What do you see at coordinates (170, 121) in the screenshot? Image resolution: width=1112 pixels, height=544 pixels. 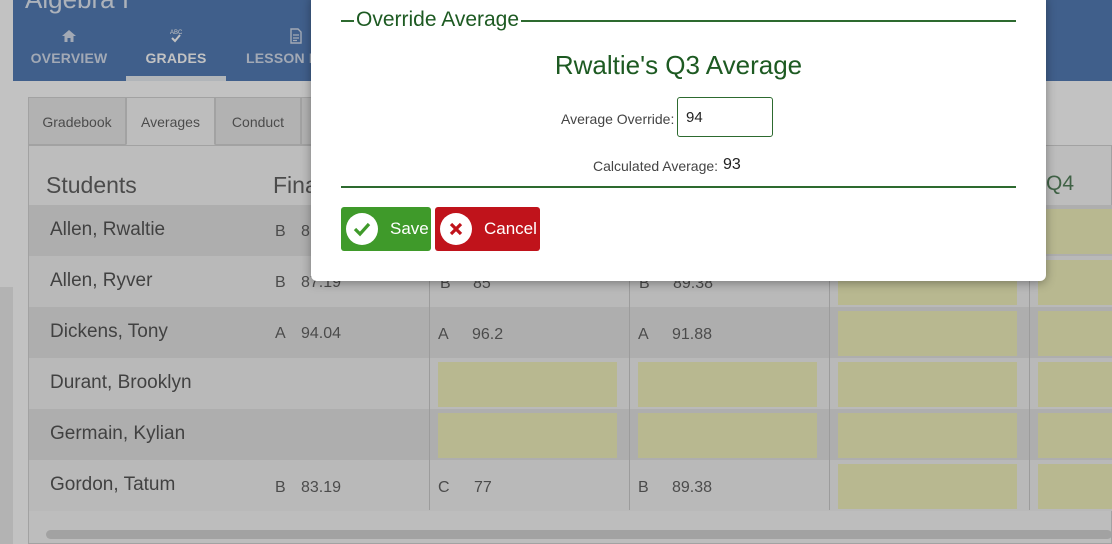 I see `subtab-averages: Averages` at bounding box center [170, 121].